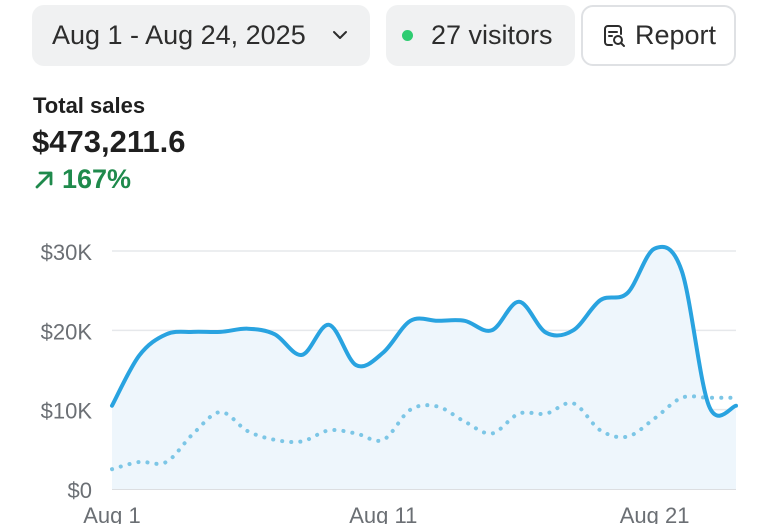  What do you see at coordinates (383, 513) in the screenshot?
I see `x-tick-label: Aug 11` at bounding box center [383, 513].